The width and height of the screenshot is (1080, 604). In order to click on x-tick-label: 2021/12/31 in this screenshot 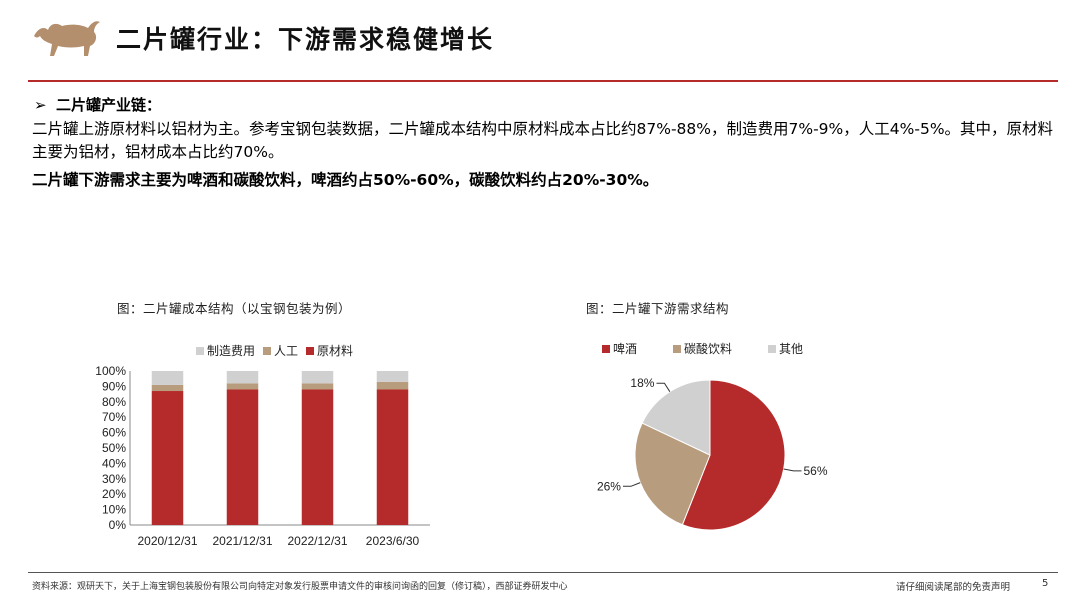, I will do `click(242, 541)`.